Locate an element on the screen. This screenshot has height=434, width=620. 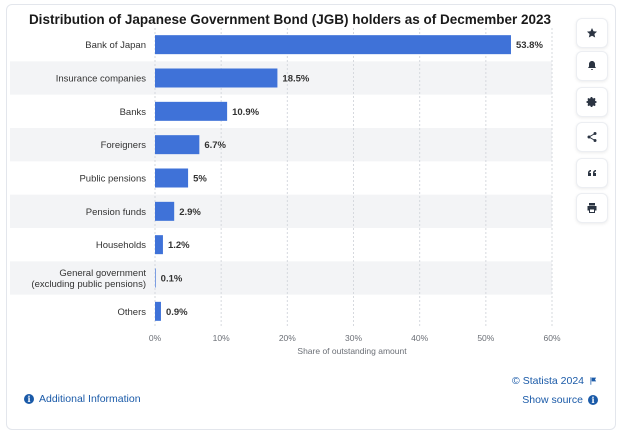
favorite-button is located at coordinates (592, 33).